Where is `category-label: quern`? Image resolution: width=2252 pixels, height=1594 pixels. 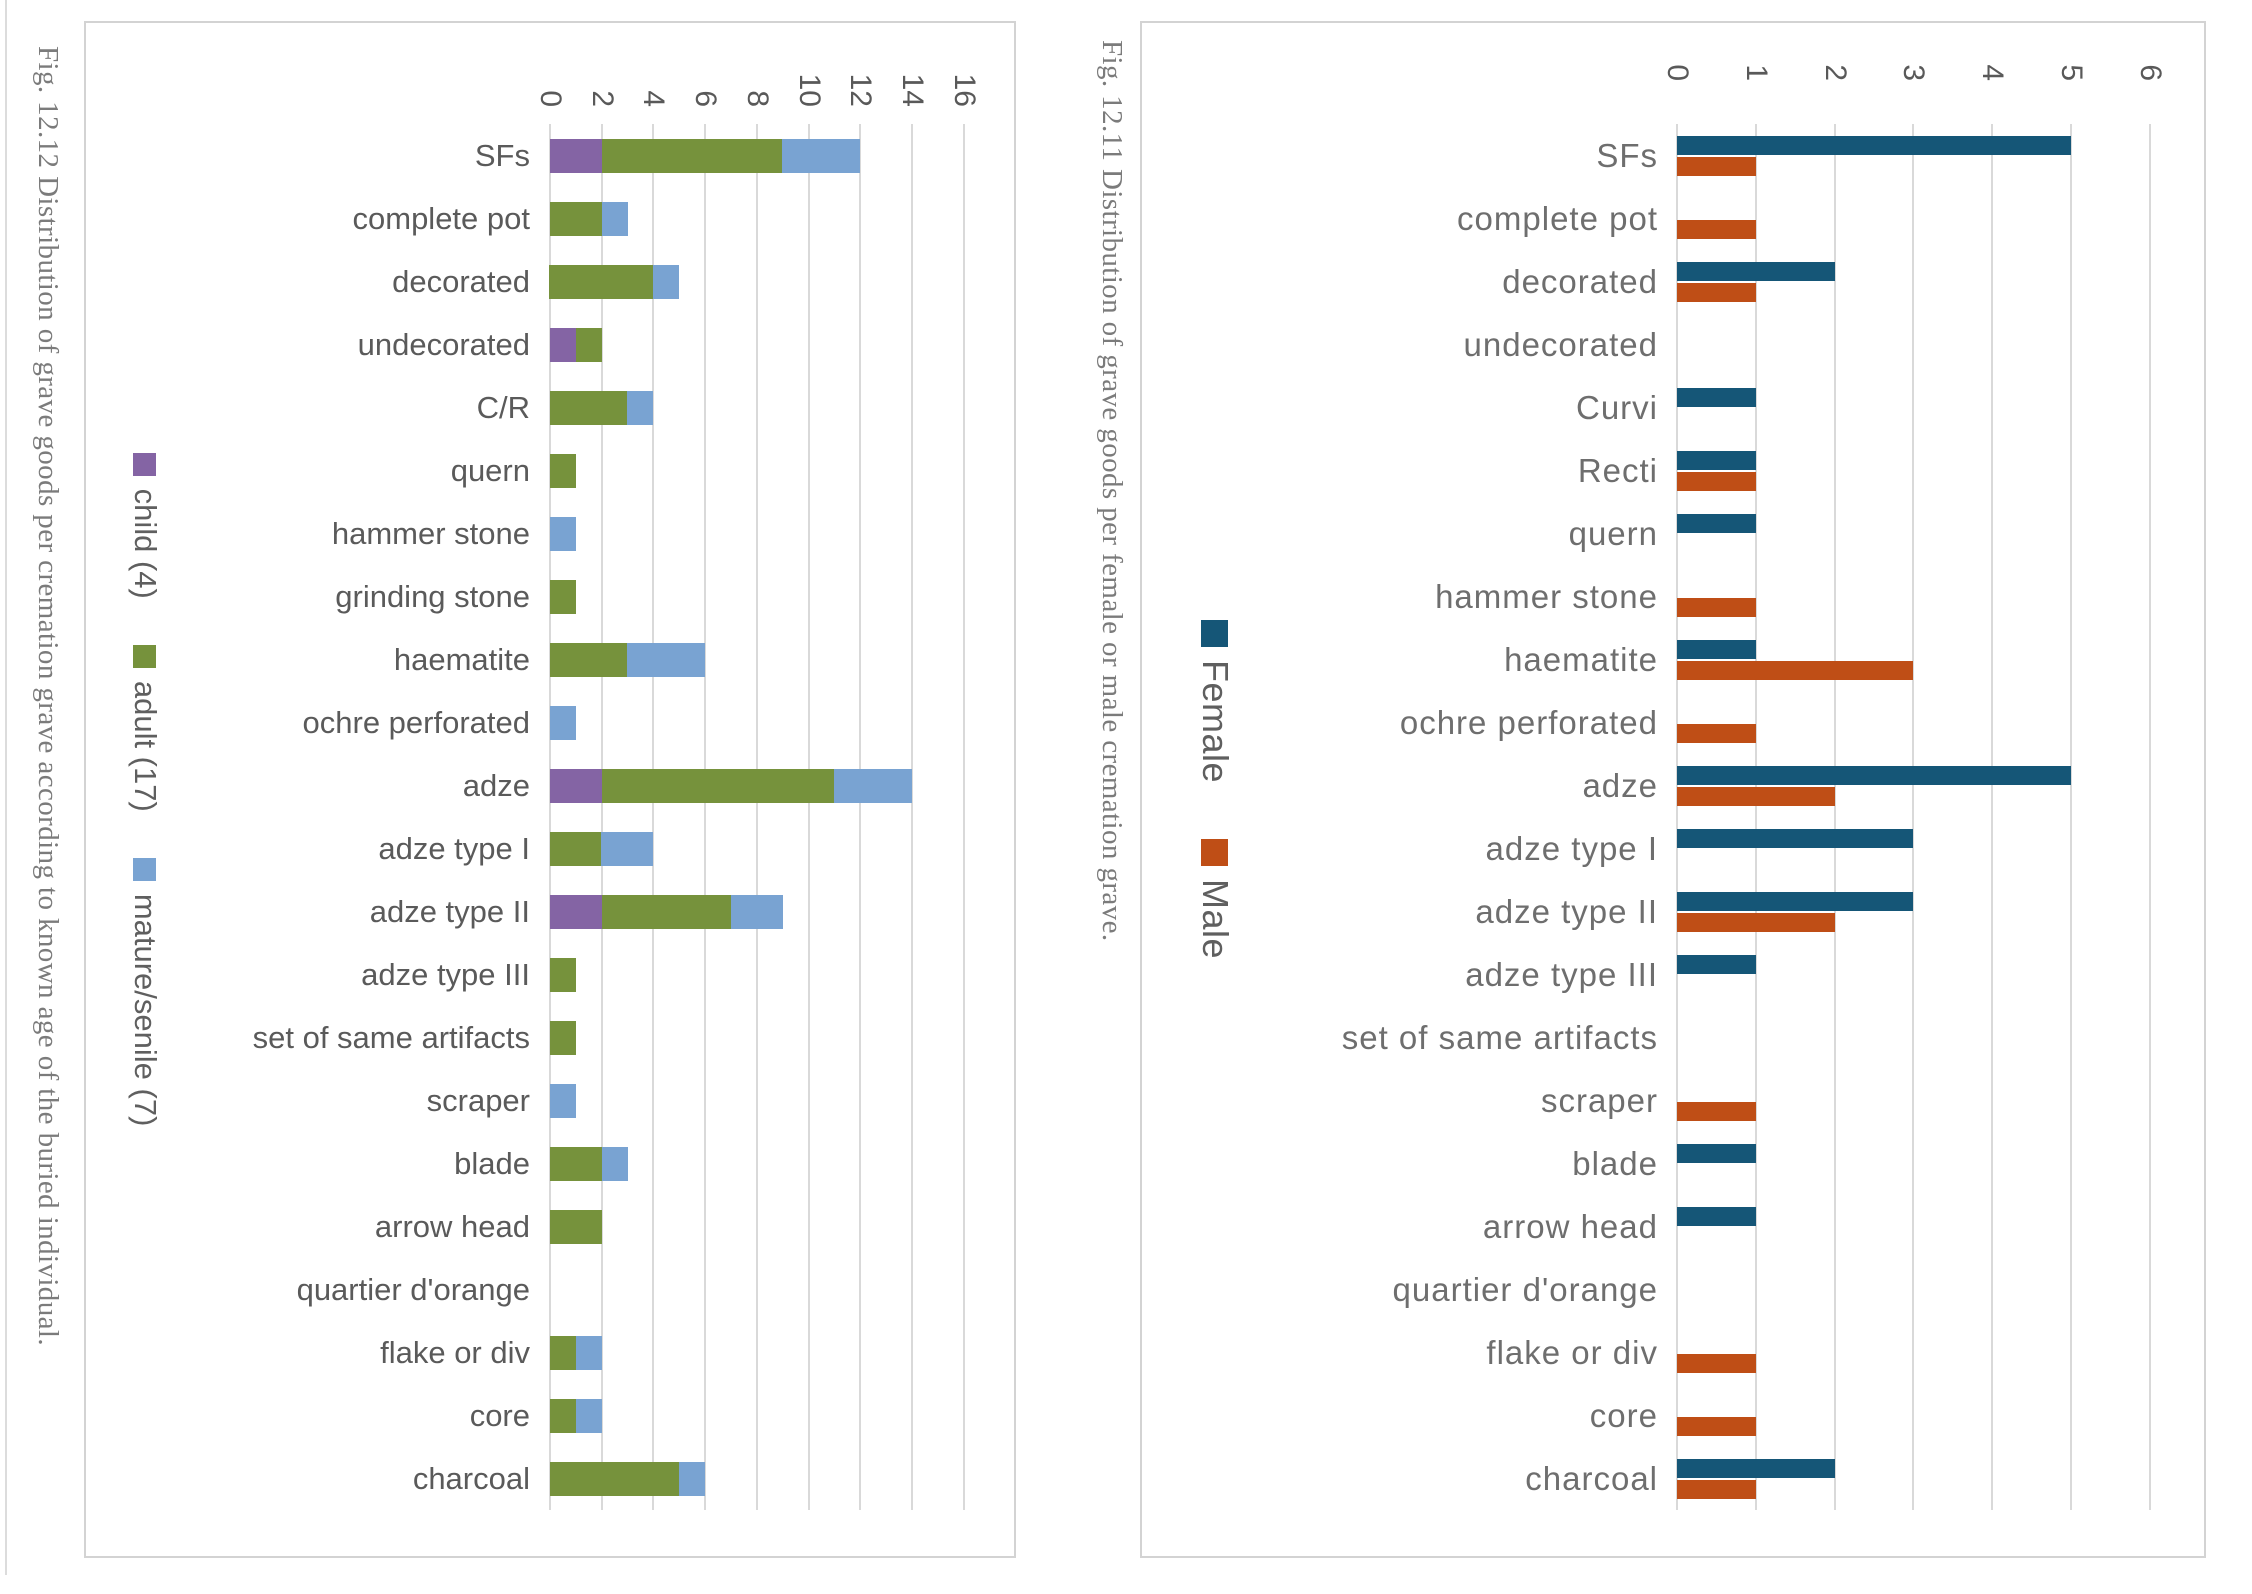 category-label: quern is located at coordinates (490, 470).